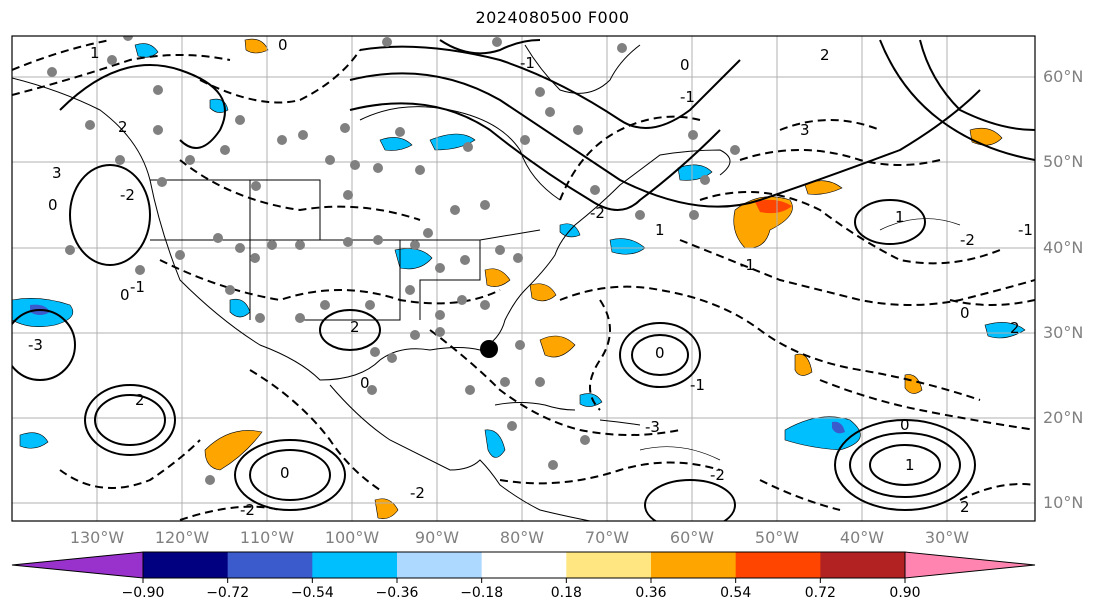 The height and width of the screenshot is (615, 1105). I want to click on hurricane-center-marker, so click(489, 349).